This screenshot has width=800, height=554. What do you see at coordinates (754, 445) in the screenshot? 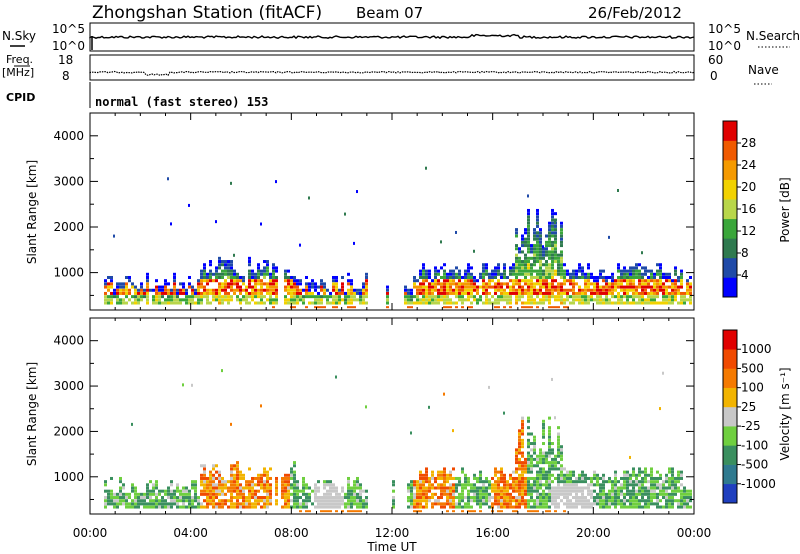
I see `velocity-colorbar-tick-label: -100` at bounding box center [754, 445].